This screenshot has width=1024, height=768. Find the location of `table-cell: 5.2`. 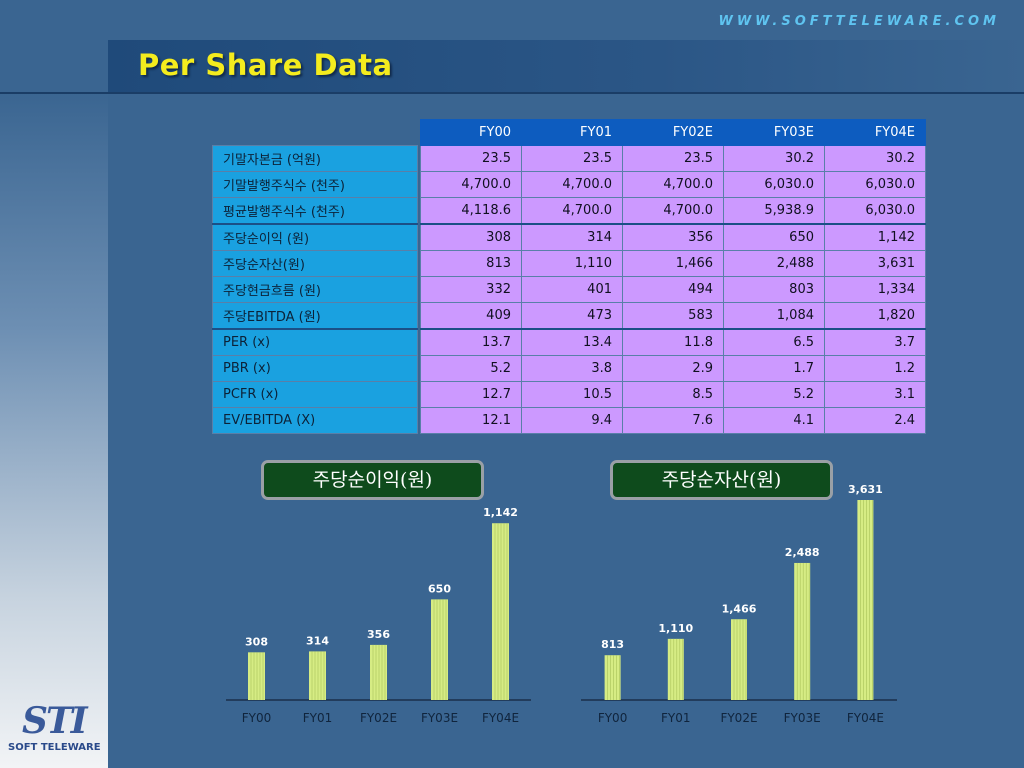

table-cell: 5.2 is located at coordinates (774, 394).